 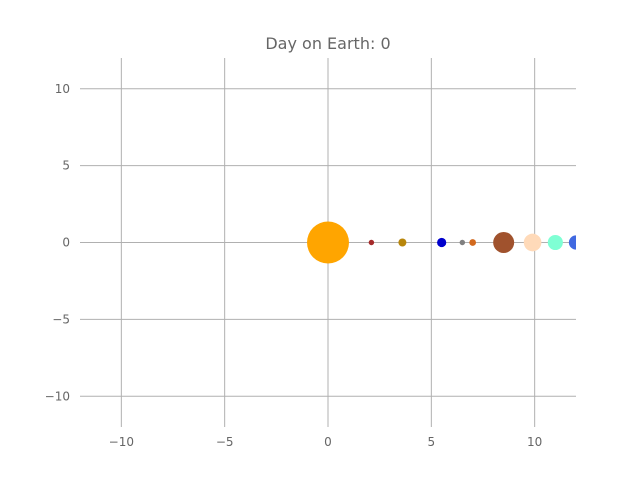 I want to click on y-tick-label: −5, so click(x=61, y=319).